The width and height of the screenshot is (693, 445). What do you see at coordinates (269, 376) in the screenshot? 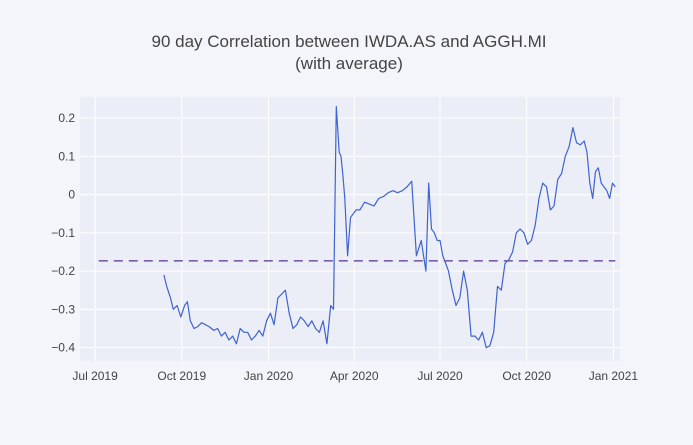
I see `x-tick-label: Jan 2020` at bounding box center [269, 376].